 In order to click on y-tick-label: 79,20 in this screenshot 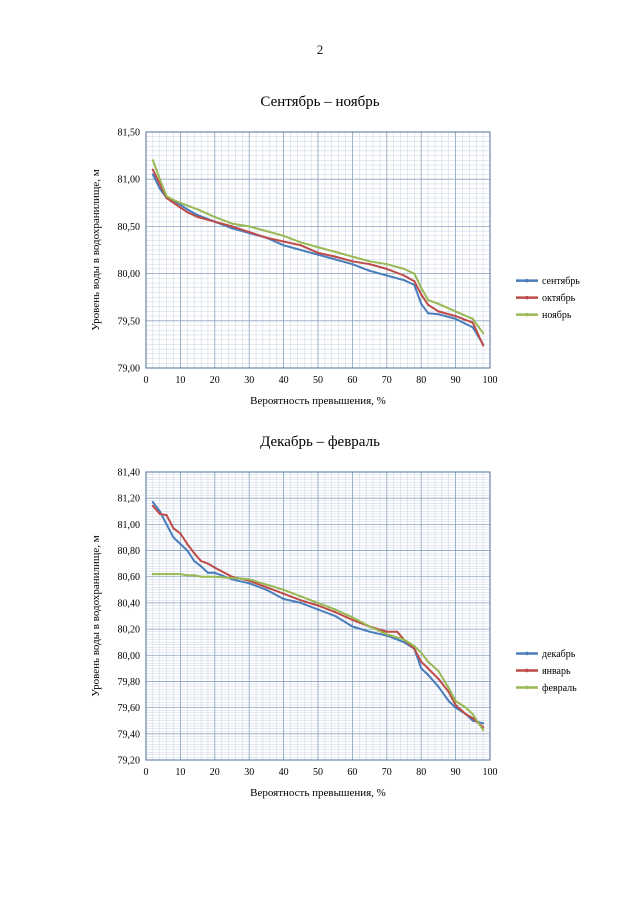, I will do `click(129, 761)`.